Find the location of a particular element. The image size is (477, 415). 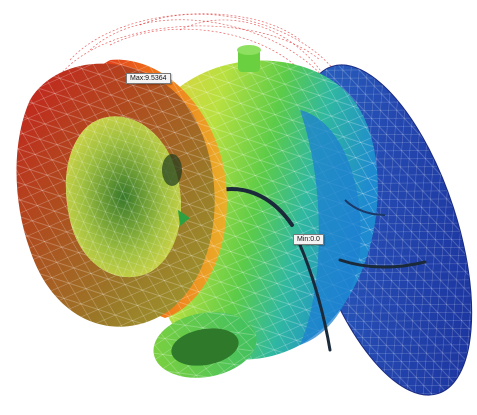

suction-stub is located at coordinates (205, 345).